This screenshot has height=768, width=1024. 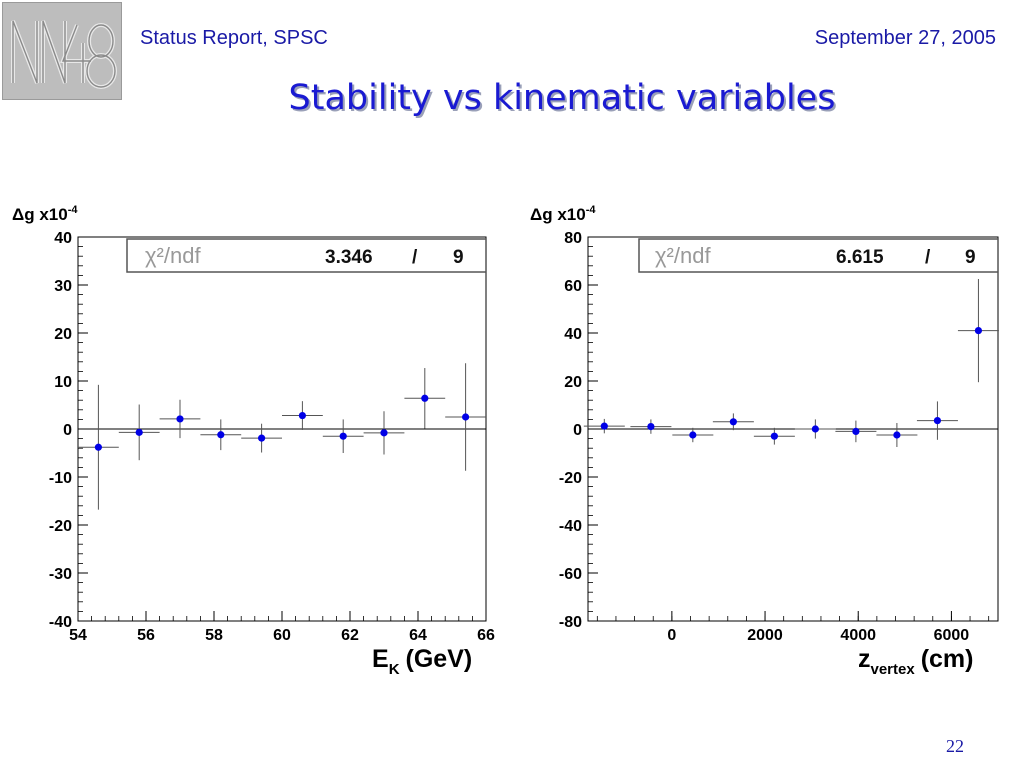 What do you see at coordinates (570, 622) in the screenshot?
I see `y-tick-label: -80` at bounding box center [570, 622].